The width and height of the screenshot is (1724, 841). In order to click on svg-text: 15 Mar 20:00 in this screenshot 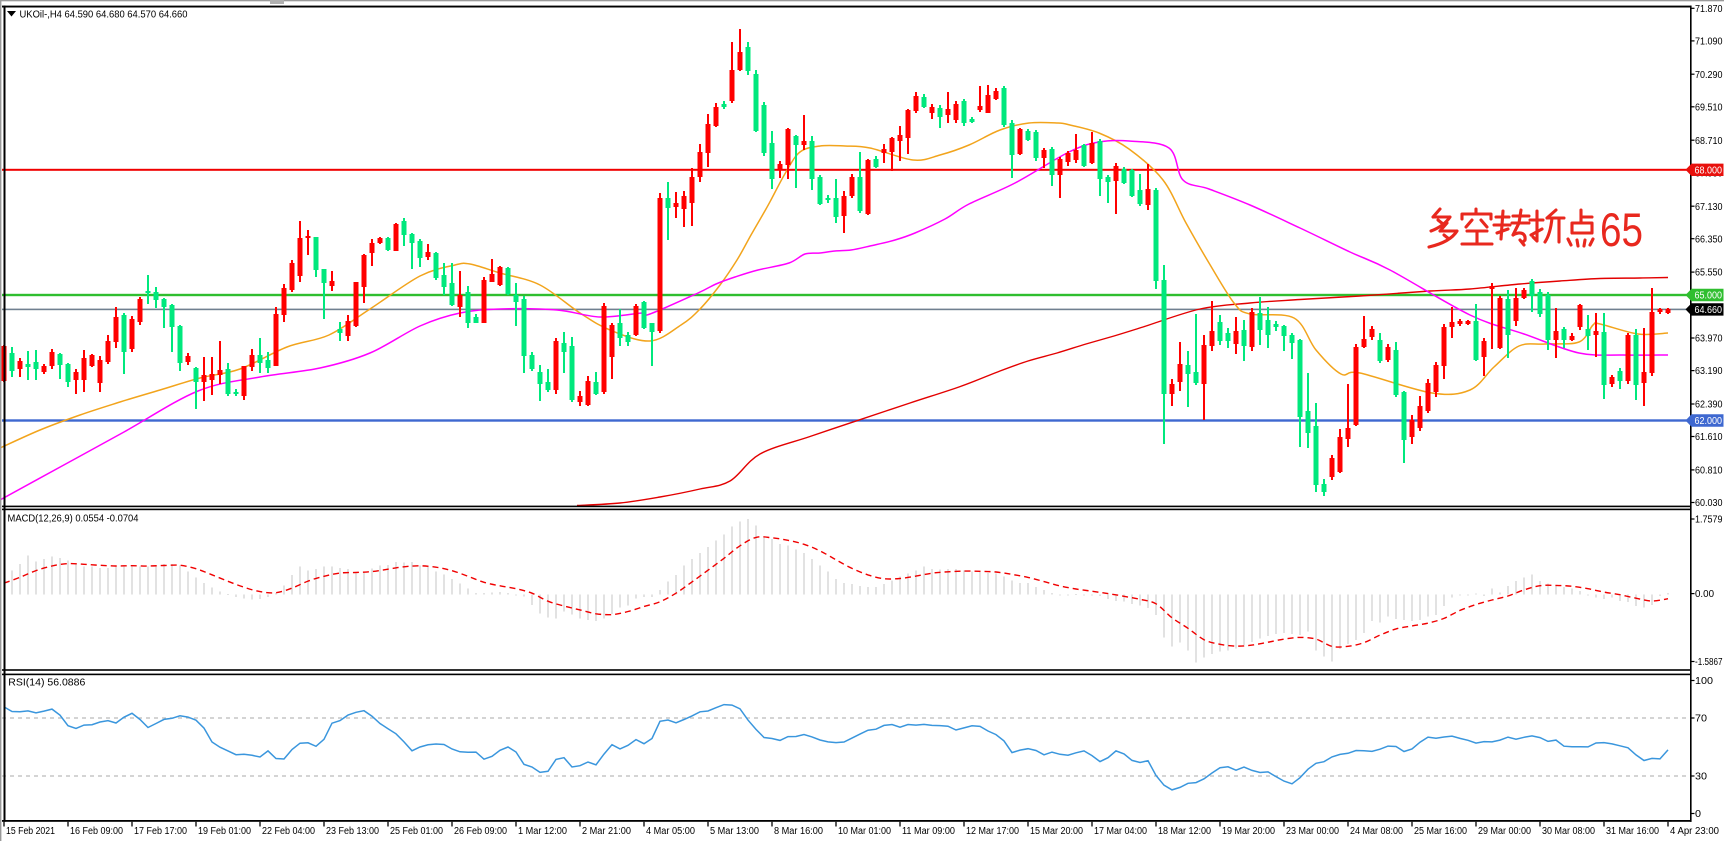, I will do `click(1056, 831)`.